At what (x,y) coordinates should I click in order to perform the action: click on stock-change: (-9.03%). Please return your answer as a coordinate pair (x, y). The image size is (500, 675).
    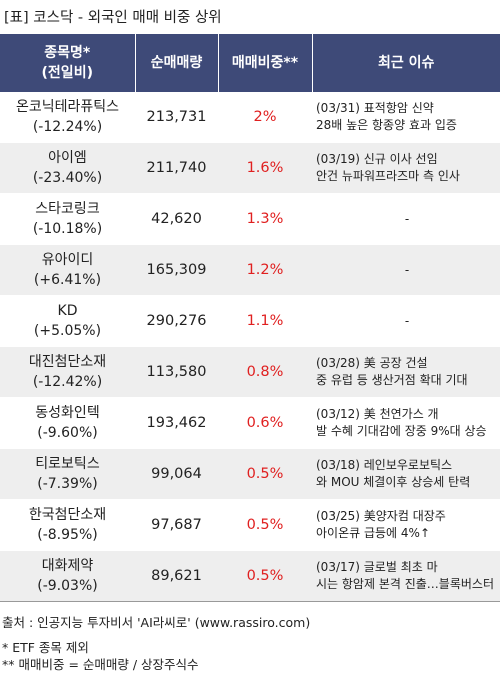
    Looking at the image, I should click on (67, 586).